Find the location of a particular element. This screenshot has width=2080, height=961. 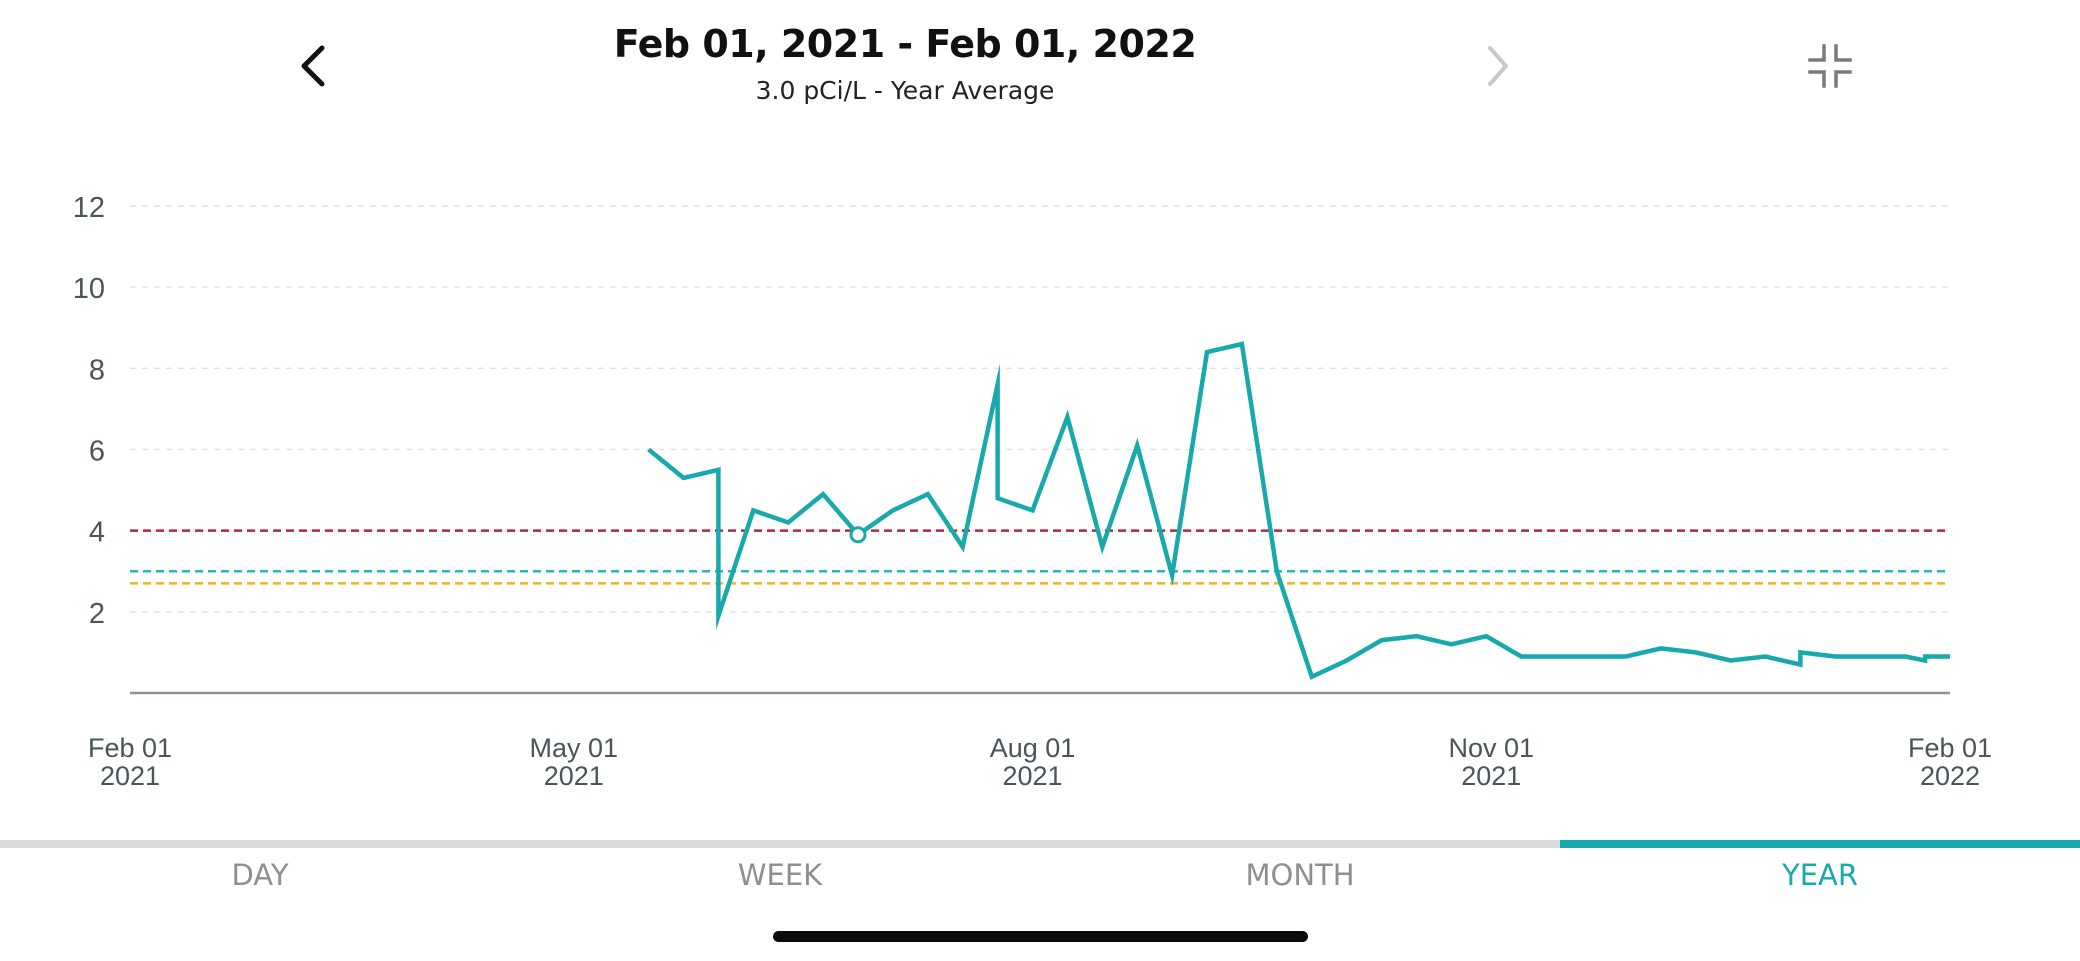

tab-track is located at coordinates (1040, 844).